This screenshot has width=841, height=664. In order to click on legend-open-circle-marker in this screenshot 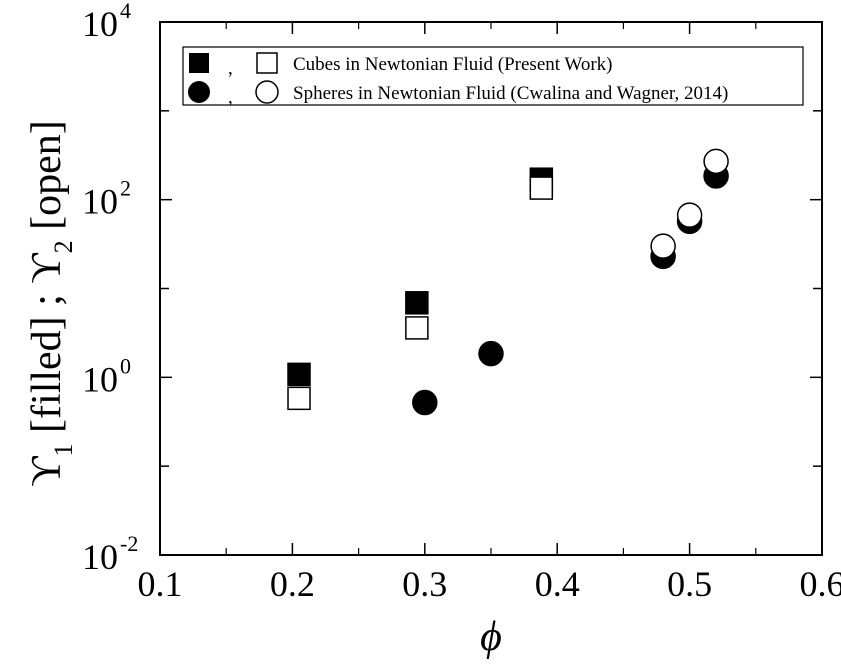, I will do `click(267, 92)`.